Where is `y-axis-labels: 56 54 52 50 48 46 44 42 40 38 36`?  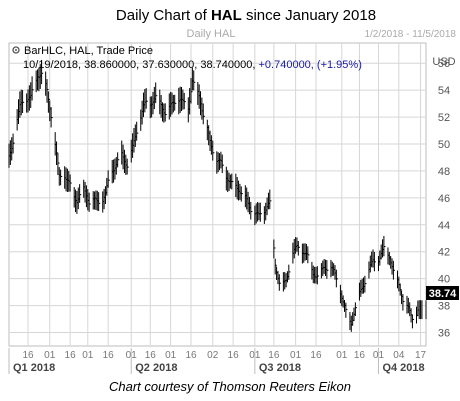
y-axis-labels: 56 54 52 50 48 46 44 42 40 38 36 is located at coordinates (444, 198).